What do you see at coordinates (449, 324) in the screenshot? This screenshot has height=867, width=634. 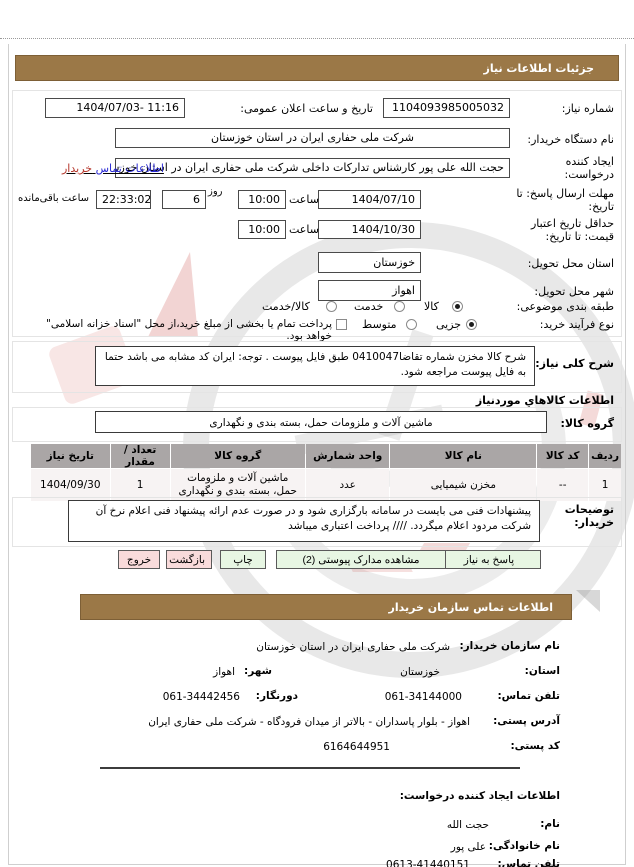 I see `process-option-minor: جزیی` at bounding box center [449, 324].